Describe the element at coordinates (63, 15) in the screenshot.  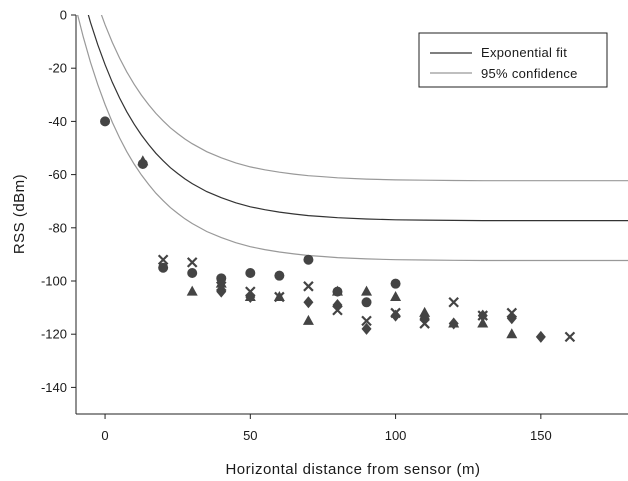
I see `y-tick-label: 0` at that location.